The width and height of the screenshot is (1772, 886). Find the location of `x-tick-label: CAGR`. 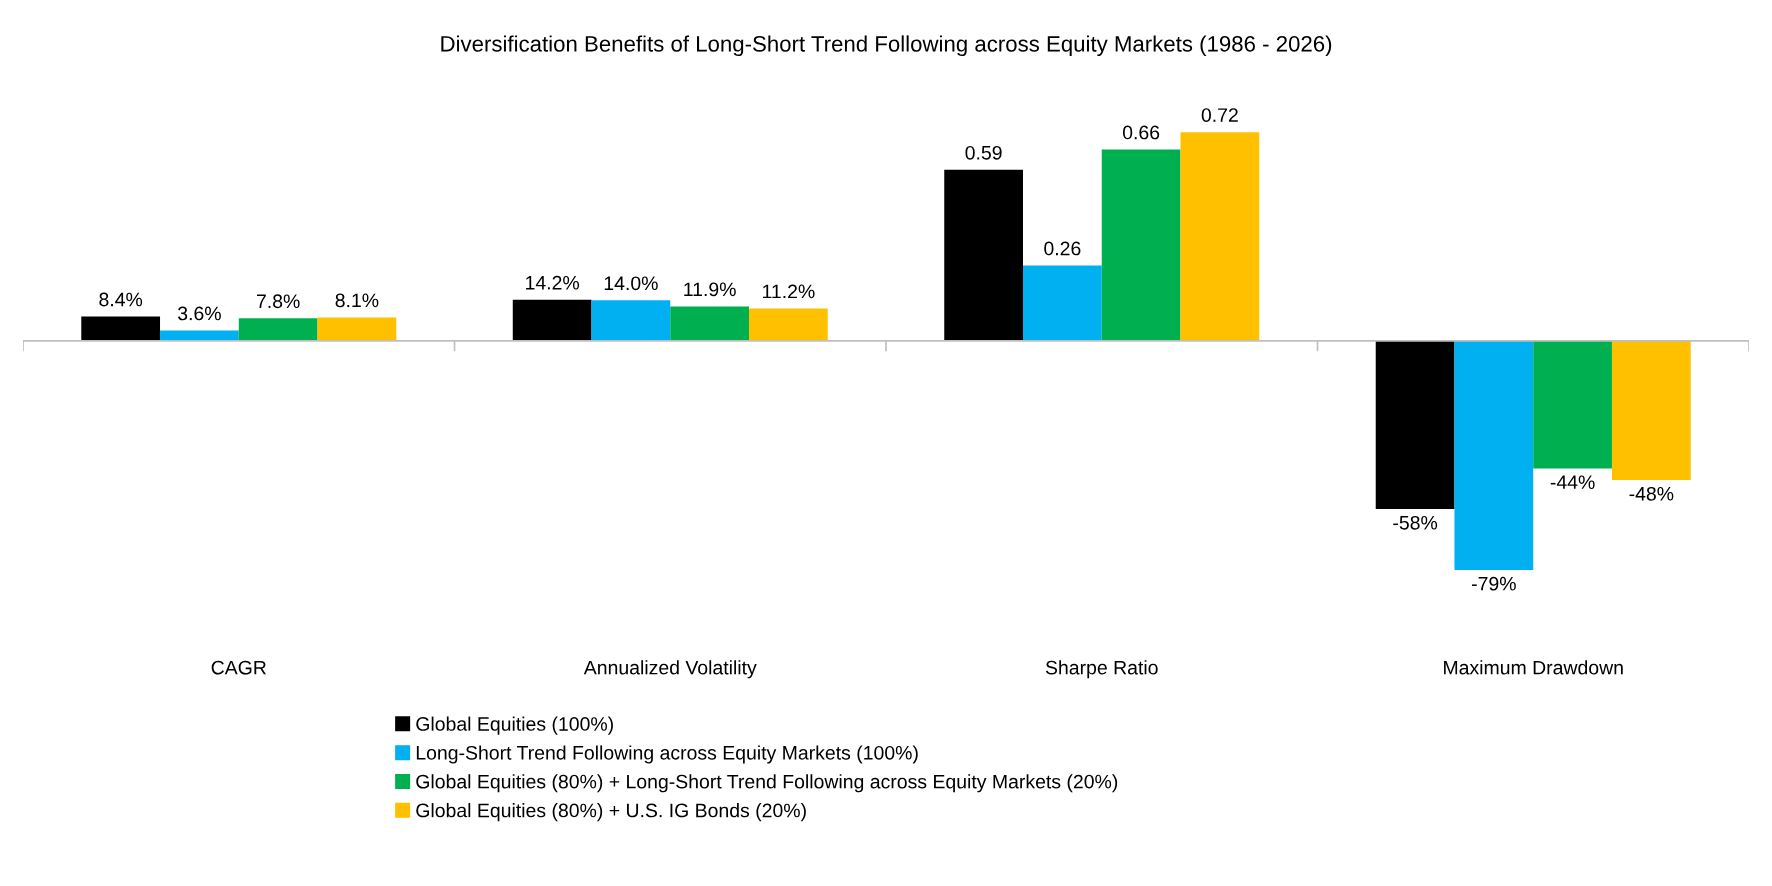

x-tick-label: CAGR is located at coordinates (238, 667).